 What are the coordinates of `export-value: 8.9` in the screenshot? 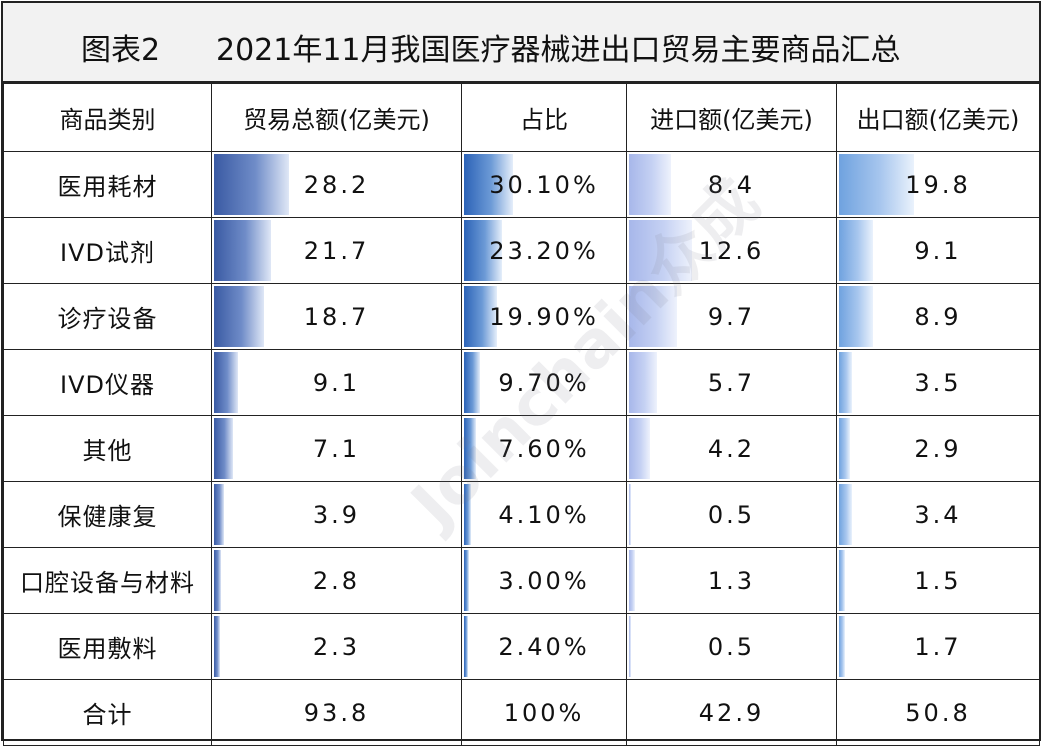 It's located at (938, 316).